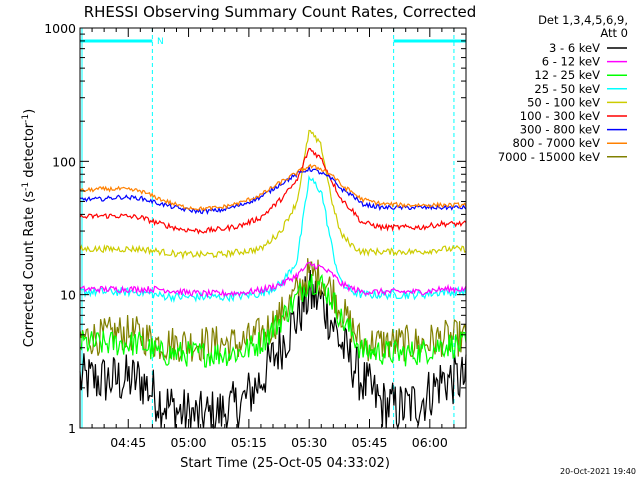  I want to click on x-axis-label: Start Time (25-Oct-05 04:33:02), so click(285, 463).